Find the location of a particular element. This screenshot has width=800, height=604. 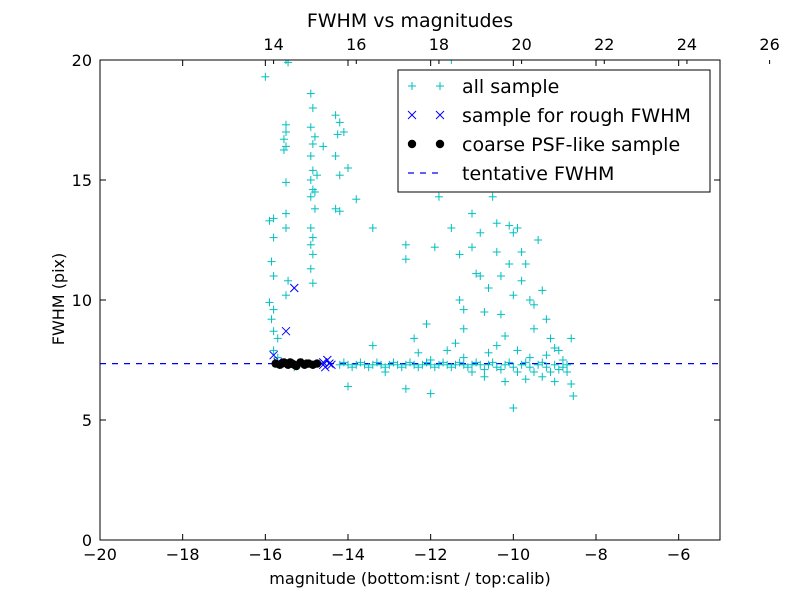

x-tick-label: −12 is located at coordinates (431, 554).